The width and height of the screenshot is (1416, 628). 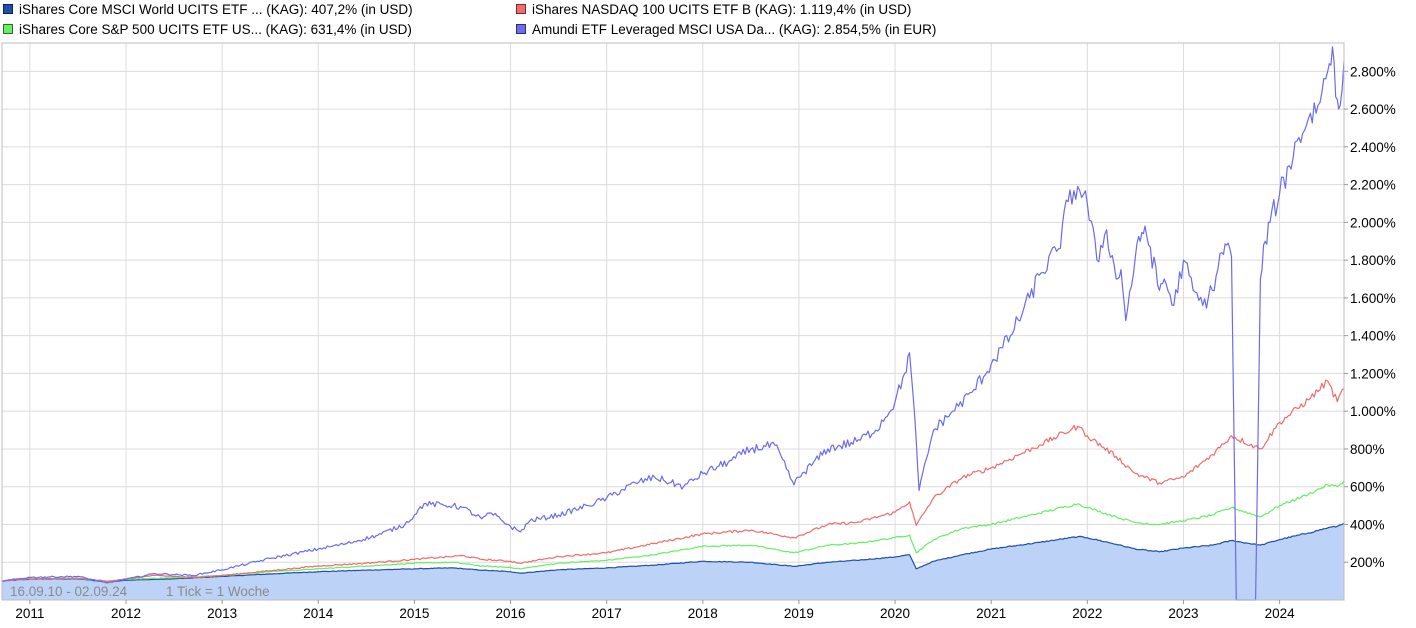 What do you see at coordinates (1373, 222) in the screenshot?
I see `y-tick-label: 2.000%` at bounding box center [1373, 222].